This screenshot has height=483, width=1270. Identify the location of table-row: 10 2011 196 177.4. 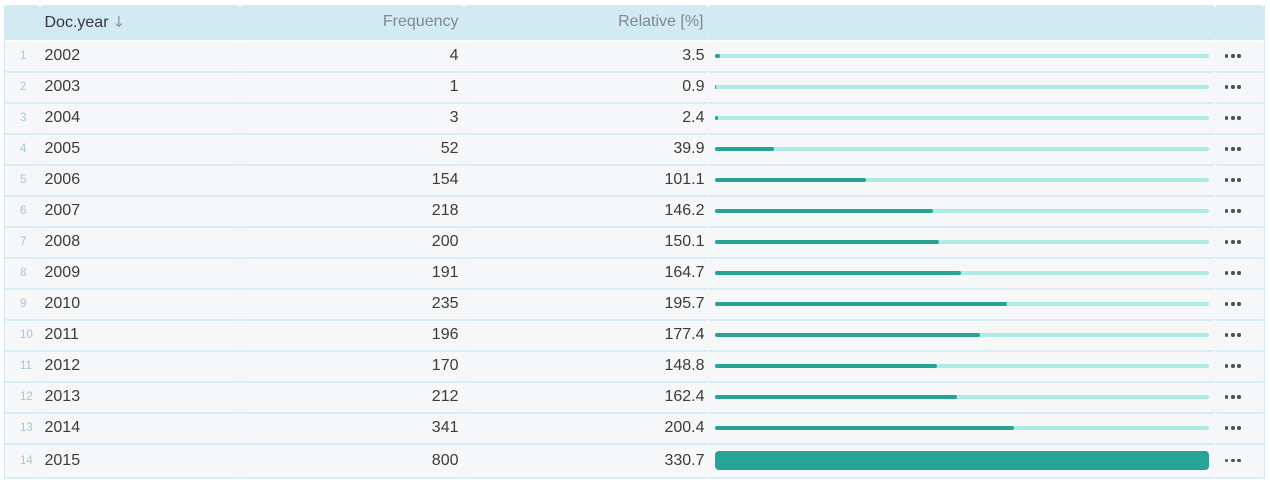
(634, 336).